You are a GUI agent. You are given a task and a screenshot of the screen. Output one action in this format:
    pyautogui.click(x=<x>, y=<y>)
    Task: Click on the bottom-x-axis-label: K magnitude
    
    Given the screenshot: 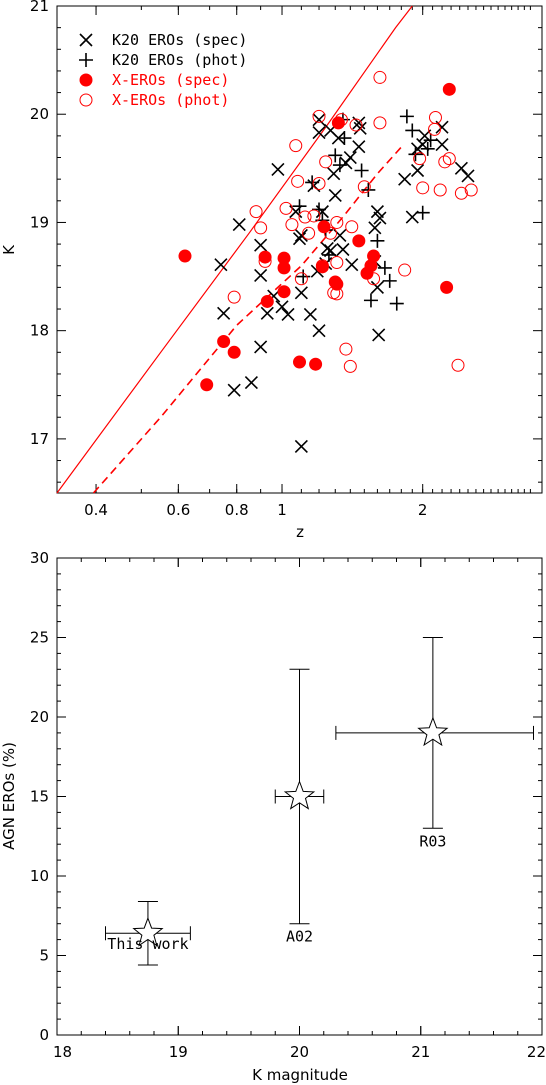 What is the action you would take?
    pyautogui.click(x=300, y=1075)
    